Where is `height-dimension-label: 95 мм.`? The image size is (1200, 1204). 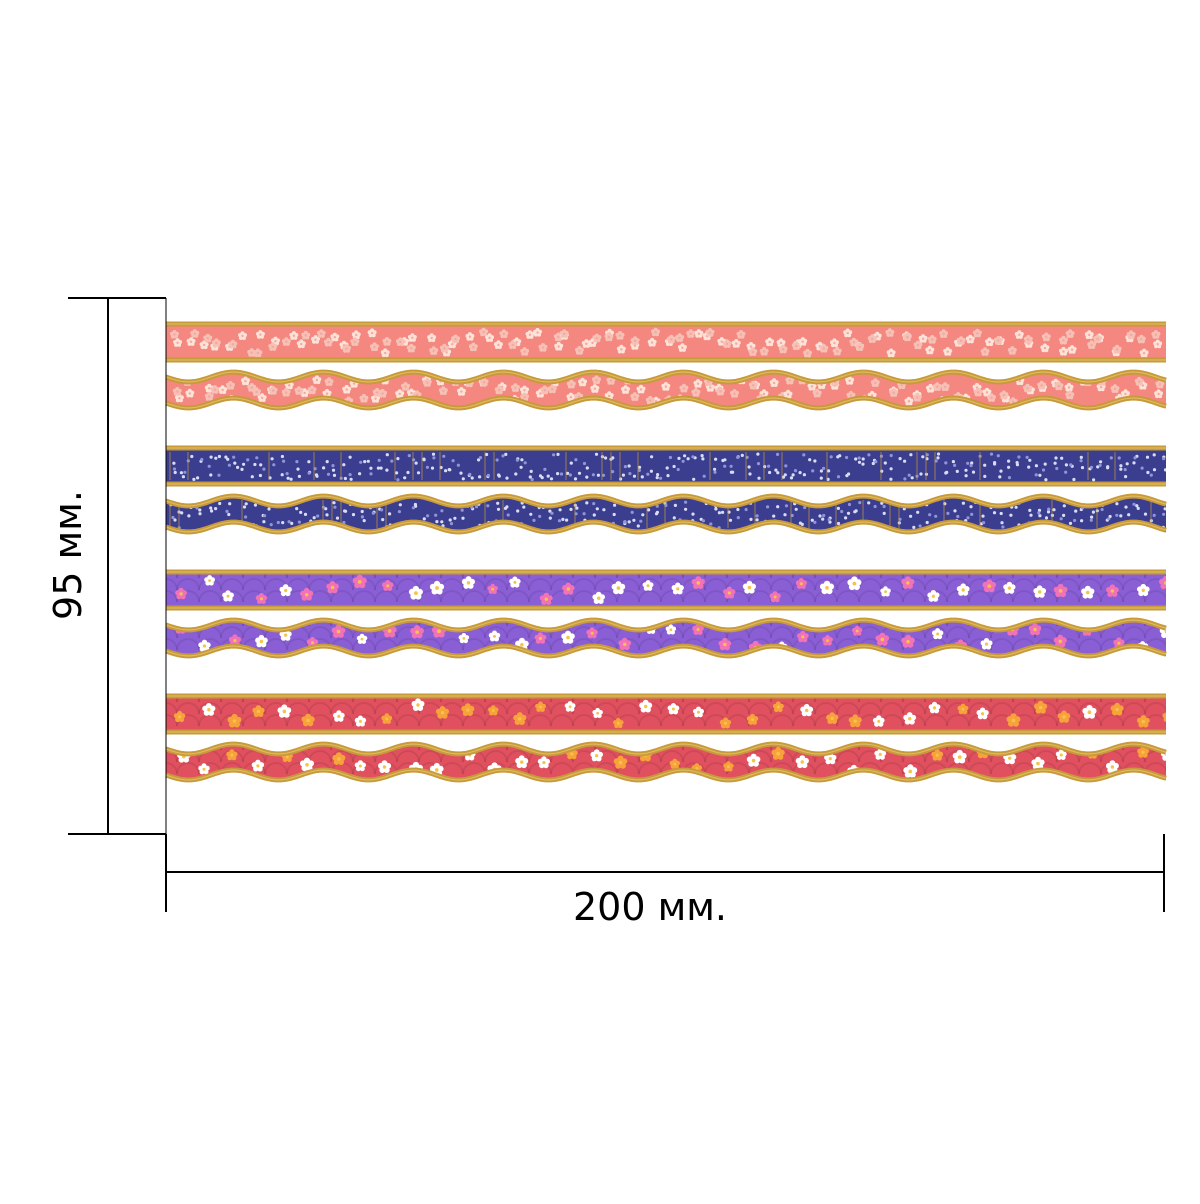 height-dimension-label: 95 мм. is located at coordinates (68, 555).